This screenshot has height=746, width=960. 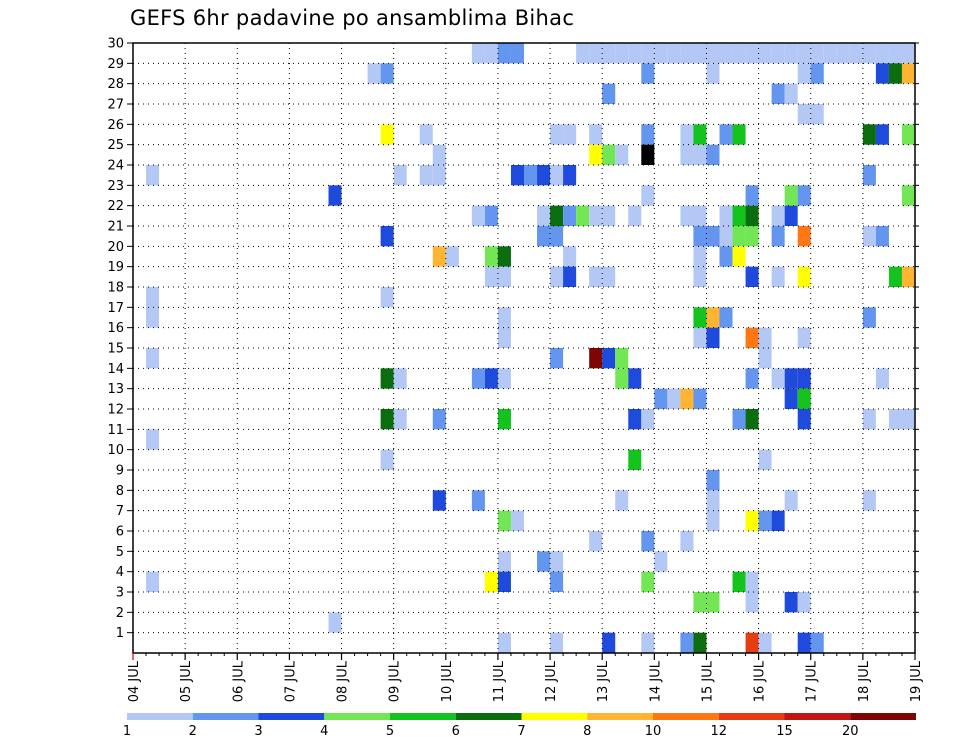 I want to click on colorbar-label: 3, so click(x=258, y=731).